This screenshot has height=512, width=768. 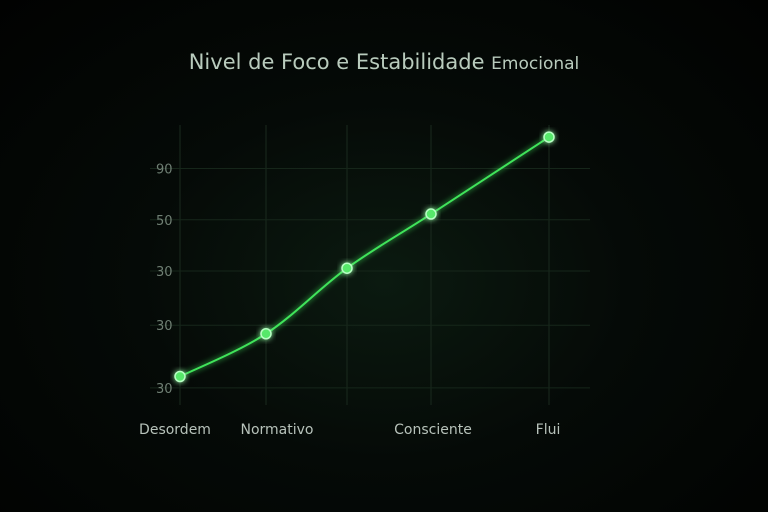 What do you see at coordinates (164, 169) in the screenshot?
I see `y-tick-label: 90` at bounding box center [164, 169].